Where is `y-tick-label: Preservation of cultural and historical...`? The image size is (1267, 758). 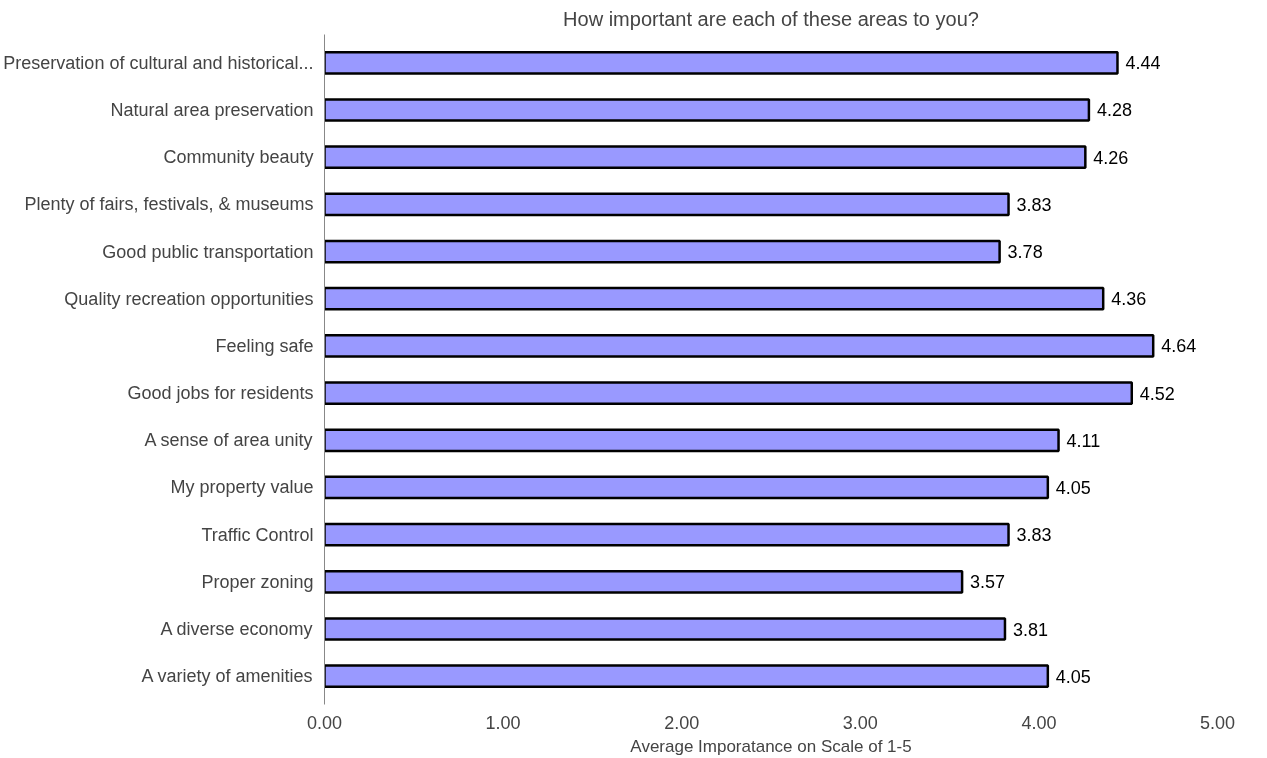
y-tick-label: Preservation of cultural and historical... is located at coordinates (158, 62).